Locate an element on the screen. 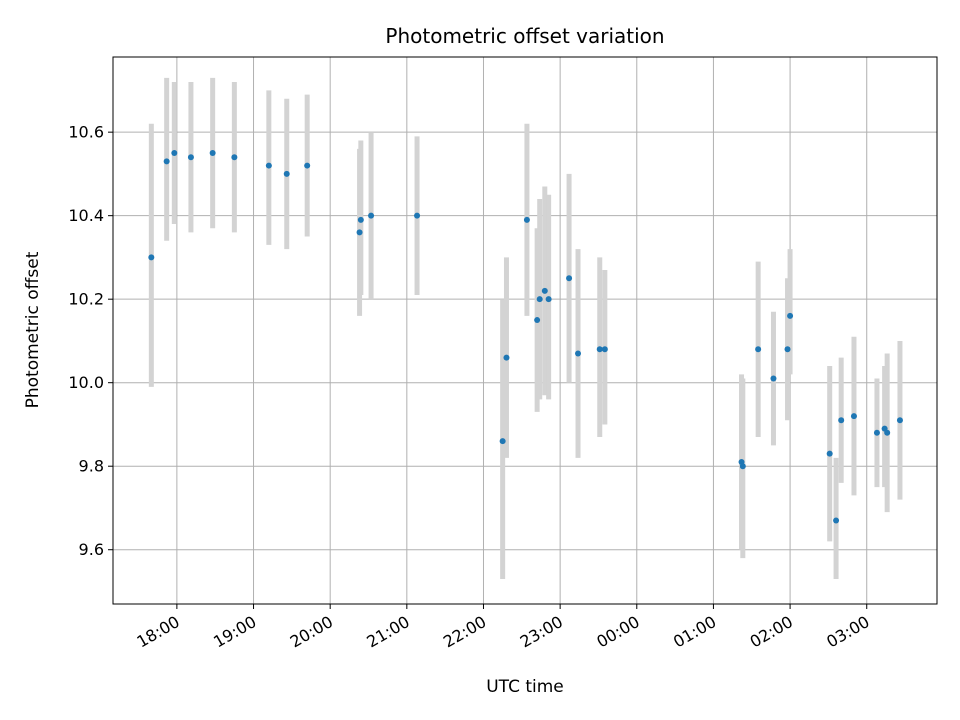  y-axis-ticks: 9.6 9.8 10.0 10.2 10.4 10.6 is located at coordinates (90, 341).